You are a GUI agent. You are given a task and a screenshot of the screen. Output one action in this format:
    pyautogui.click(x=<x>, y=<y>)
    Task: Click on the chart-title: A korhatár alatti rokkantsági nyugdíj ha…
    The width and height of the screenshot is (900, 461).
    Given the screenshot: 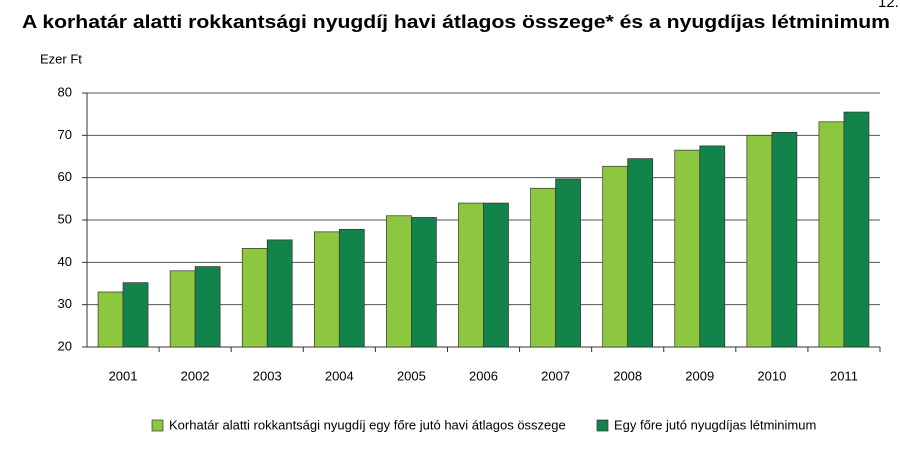 What is the action you would take?
    pyautogui.click(x=456, y=22)
    